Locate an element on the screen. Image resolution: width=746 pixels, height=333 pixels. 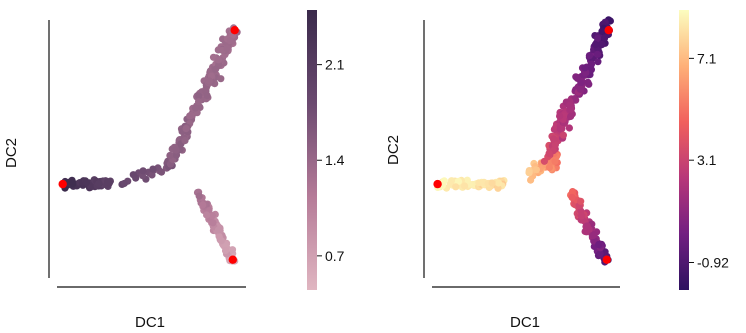
colorbar-tick-label: 2.1 is located at coordinates (335, 65).